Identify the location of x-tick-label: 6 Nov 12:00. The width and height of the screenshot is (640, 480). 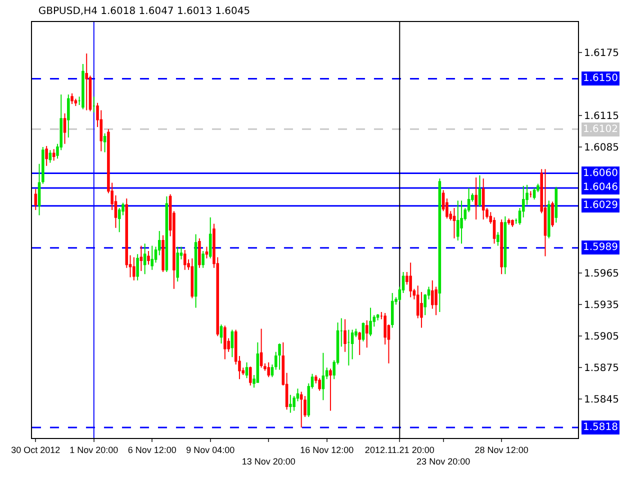
(152, 449).